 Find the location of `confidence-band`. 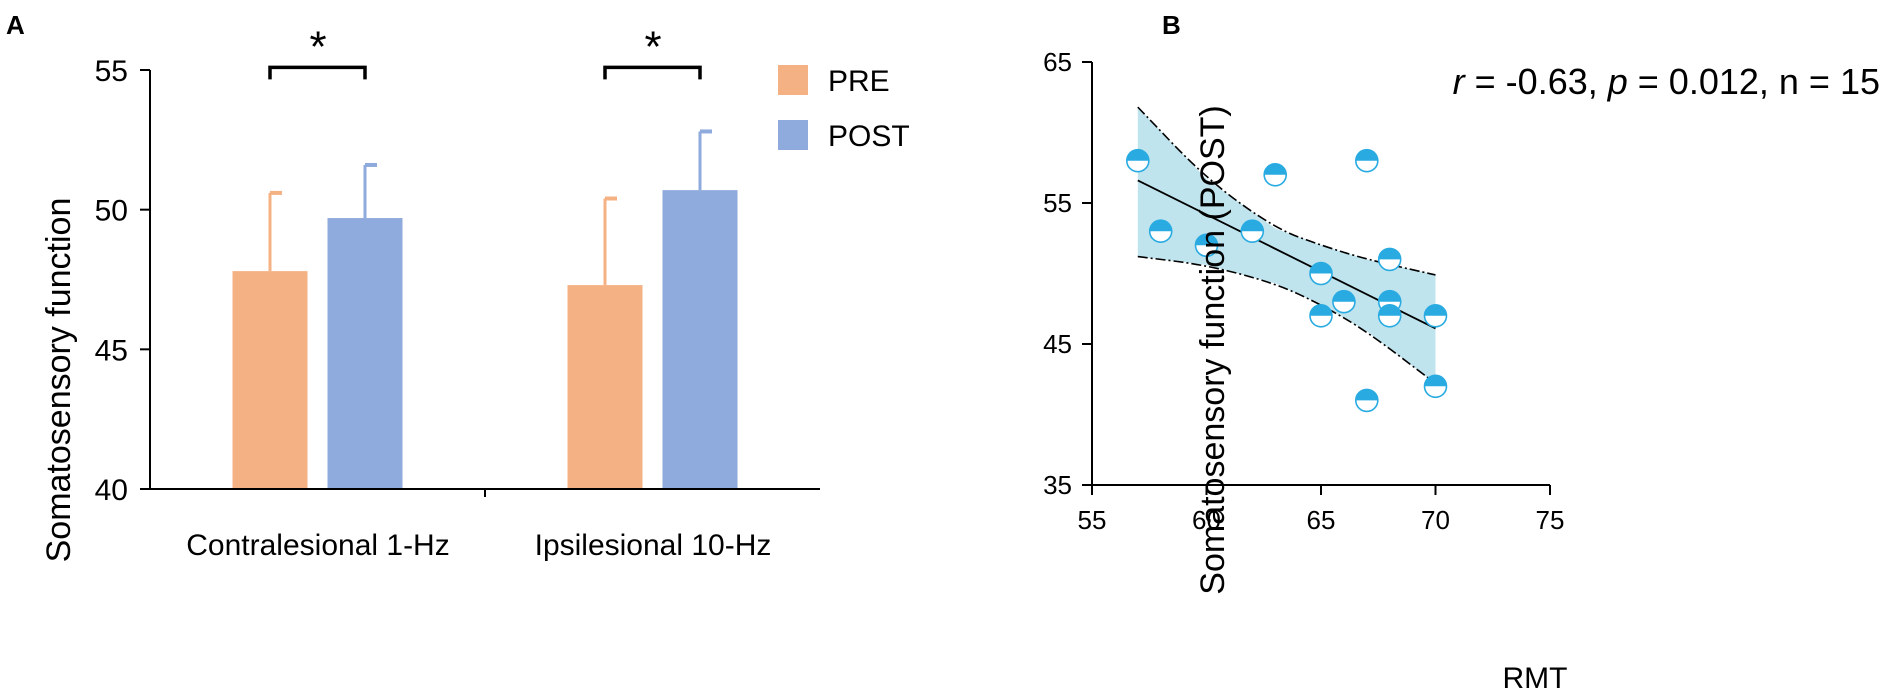

confidence-band is located at coordinates (1286, 245).